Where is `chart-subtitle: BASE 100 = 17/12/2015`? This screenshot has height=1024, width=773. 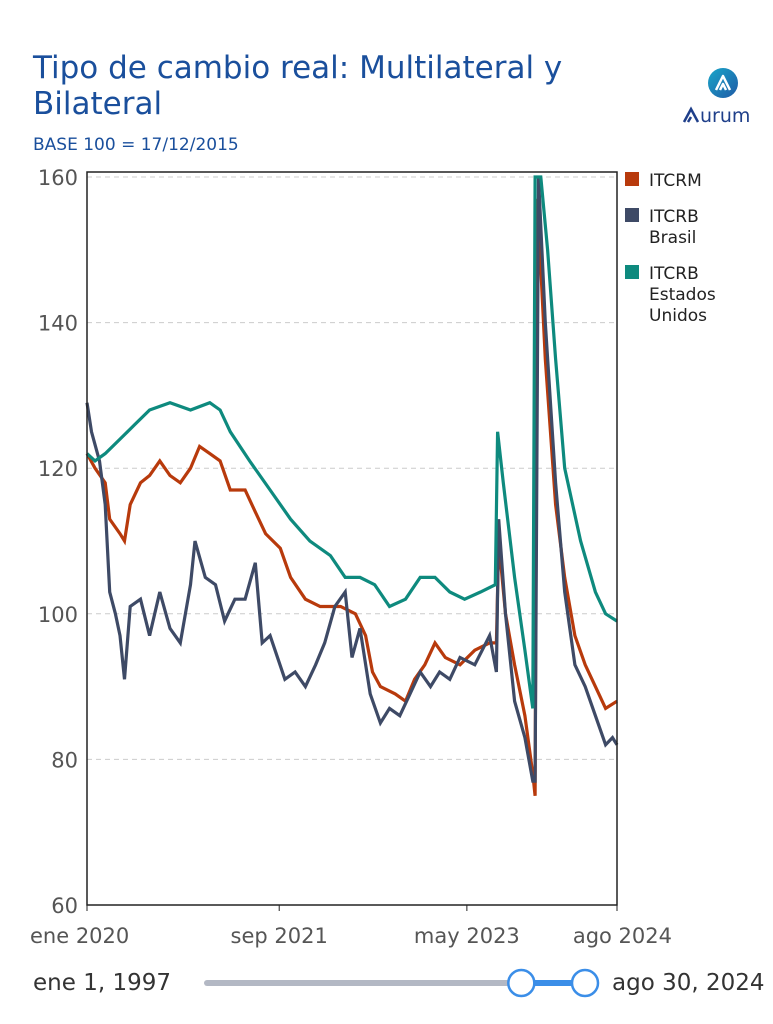 chart-subtitle: BASE 100 = 17/12/2015 is located at coordinates (136, 145).